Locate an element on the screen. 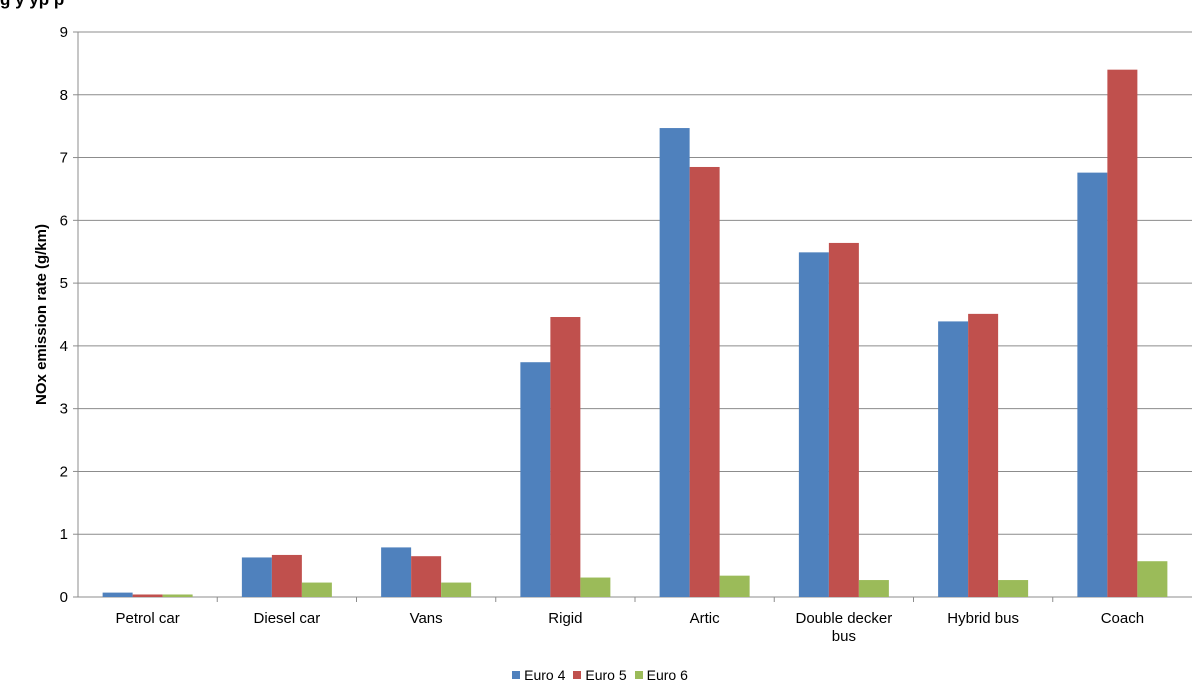 The height and width of the screenshot is (693, 1200). legend-item: Euro 5 is located at coordinates (600, 675).